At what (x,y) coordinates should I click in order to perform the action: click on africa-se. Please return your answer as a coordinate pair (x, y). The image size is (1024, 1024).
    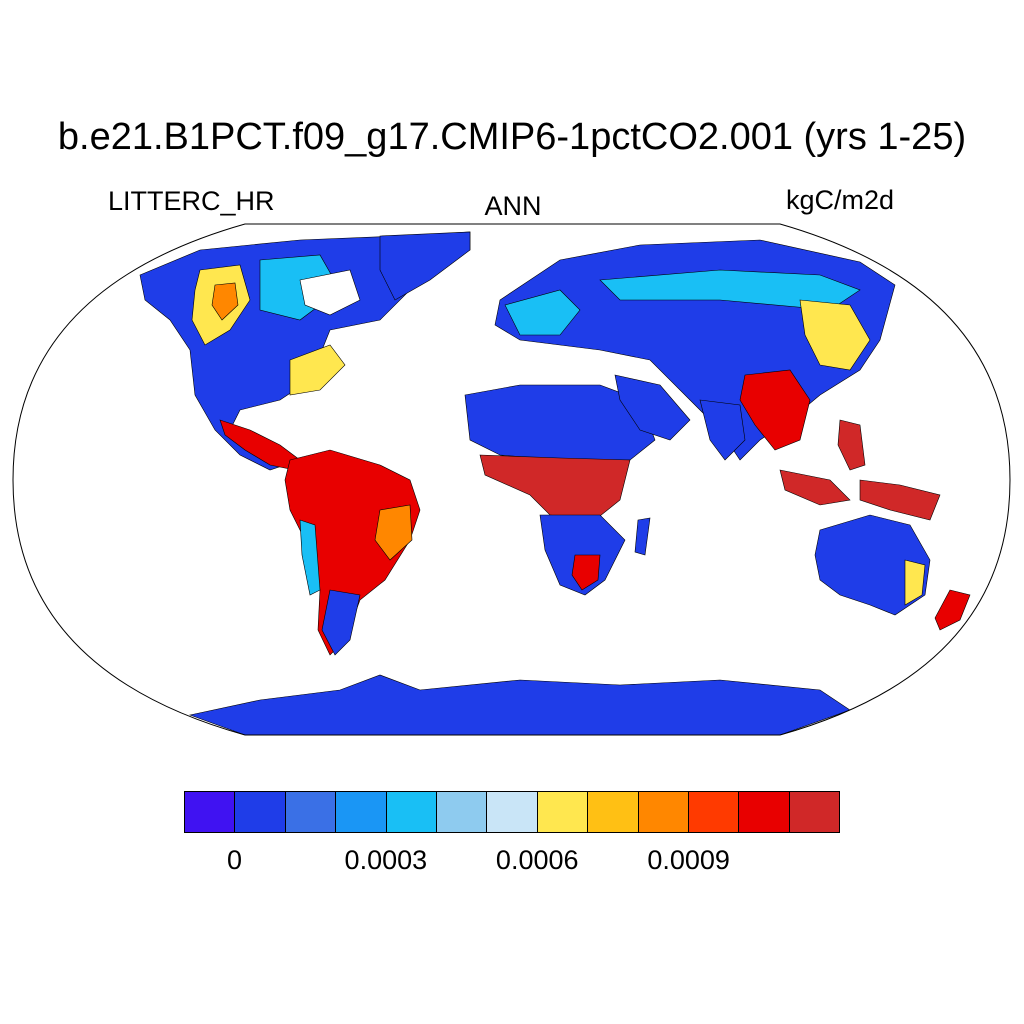
    Looking at the image, I should click on (586, 572).